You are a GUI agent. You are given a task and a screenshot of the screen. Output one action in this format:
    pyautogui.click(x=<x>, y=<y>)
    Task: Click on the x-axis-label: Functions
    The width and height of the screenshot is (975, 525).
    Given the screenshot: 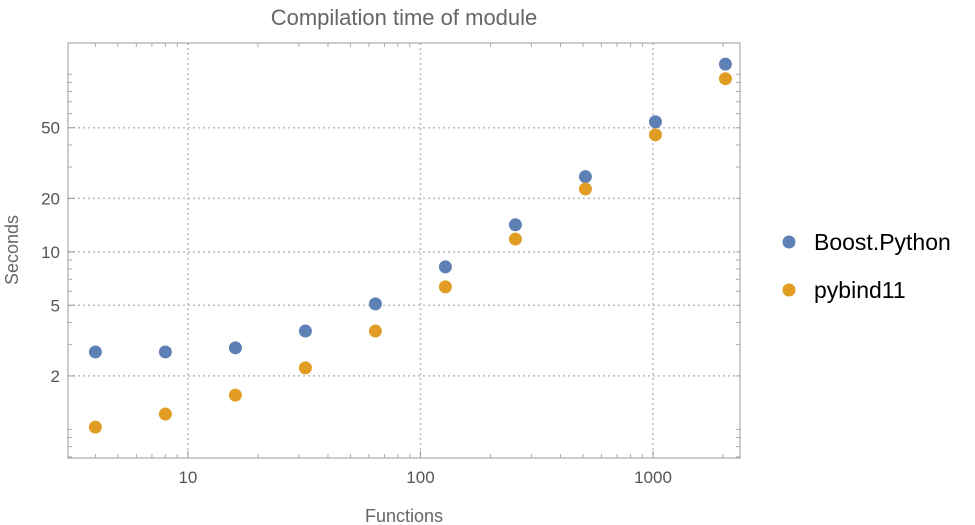 What is the action you would take?
    pyautogui.click(x=404, y=515)
    